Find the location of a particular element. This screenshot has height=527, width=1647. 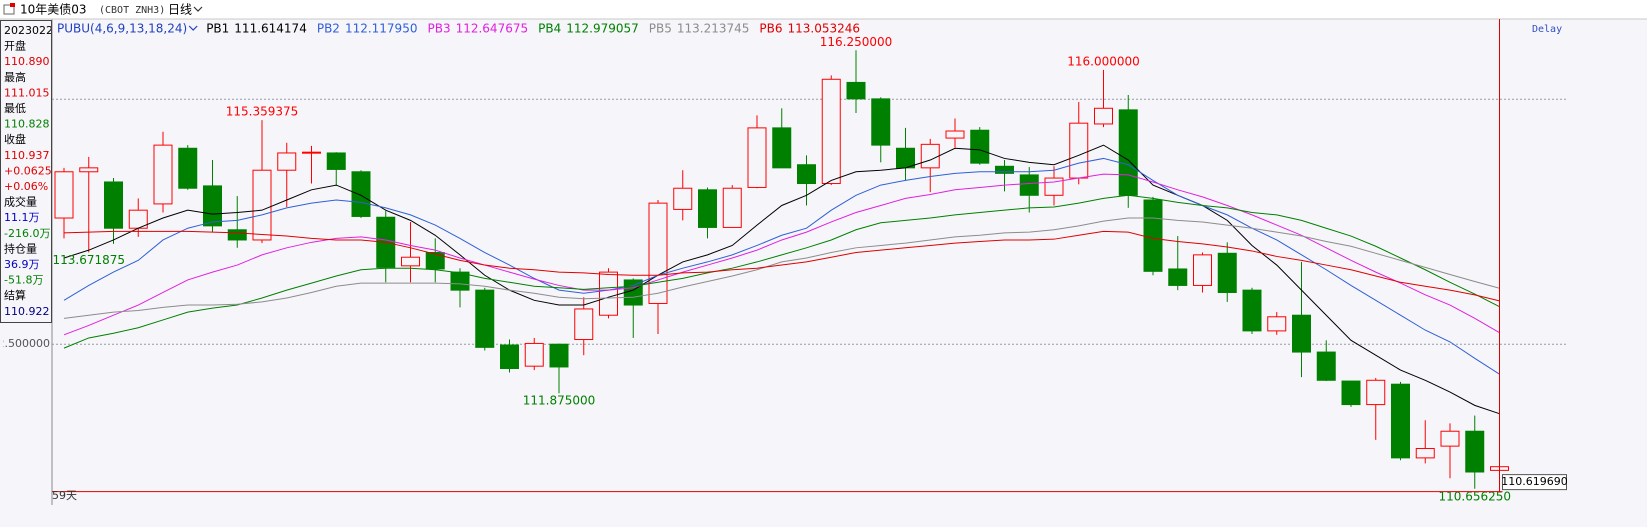

cursor-price: 110.619690 is located at coordinates (1534, 481).